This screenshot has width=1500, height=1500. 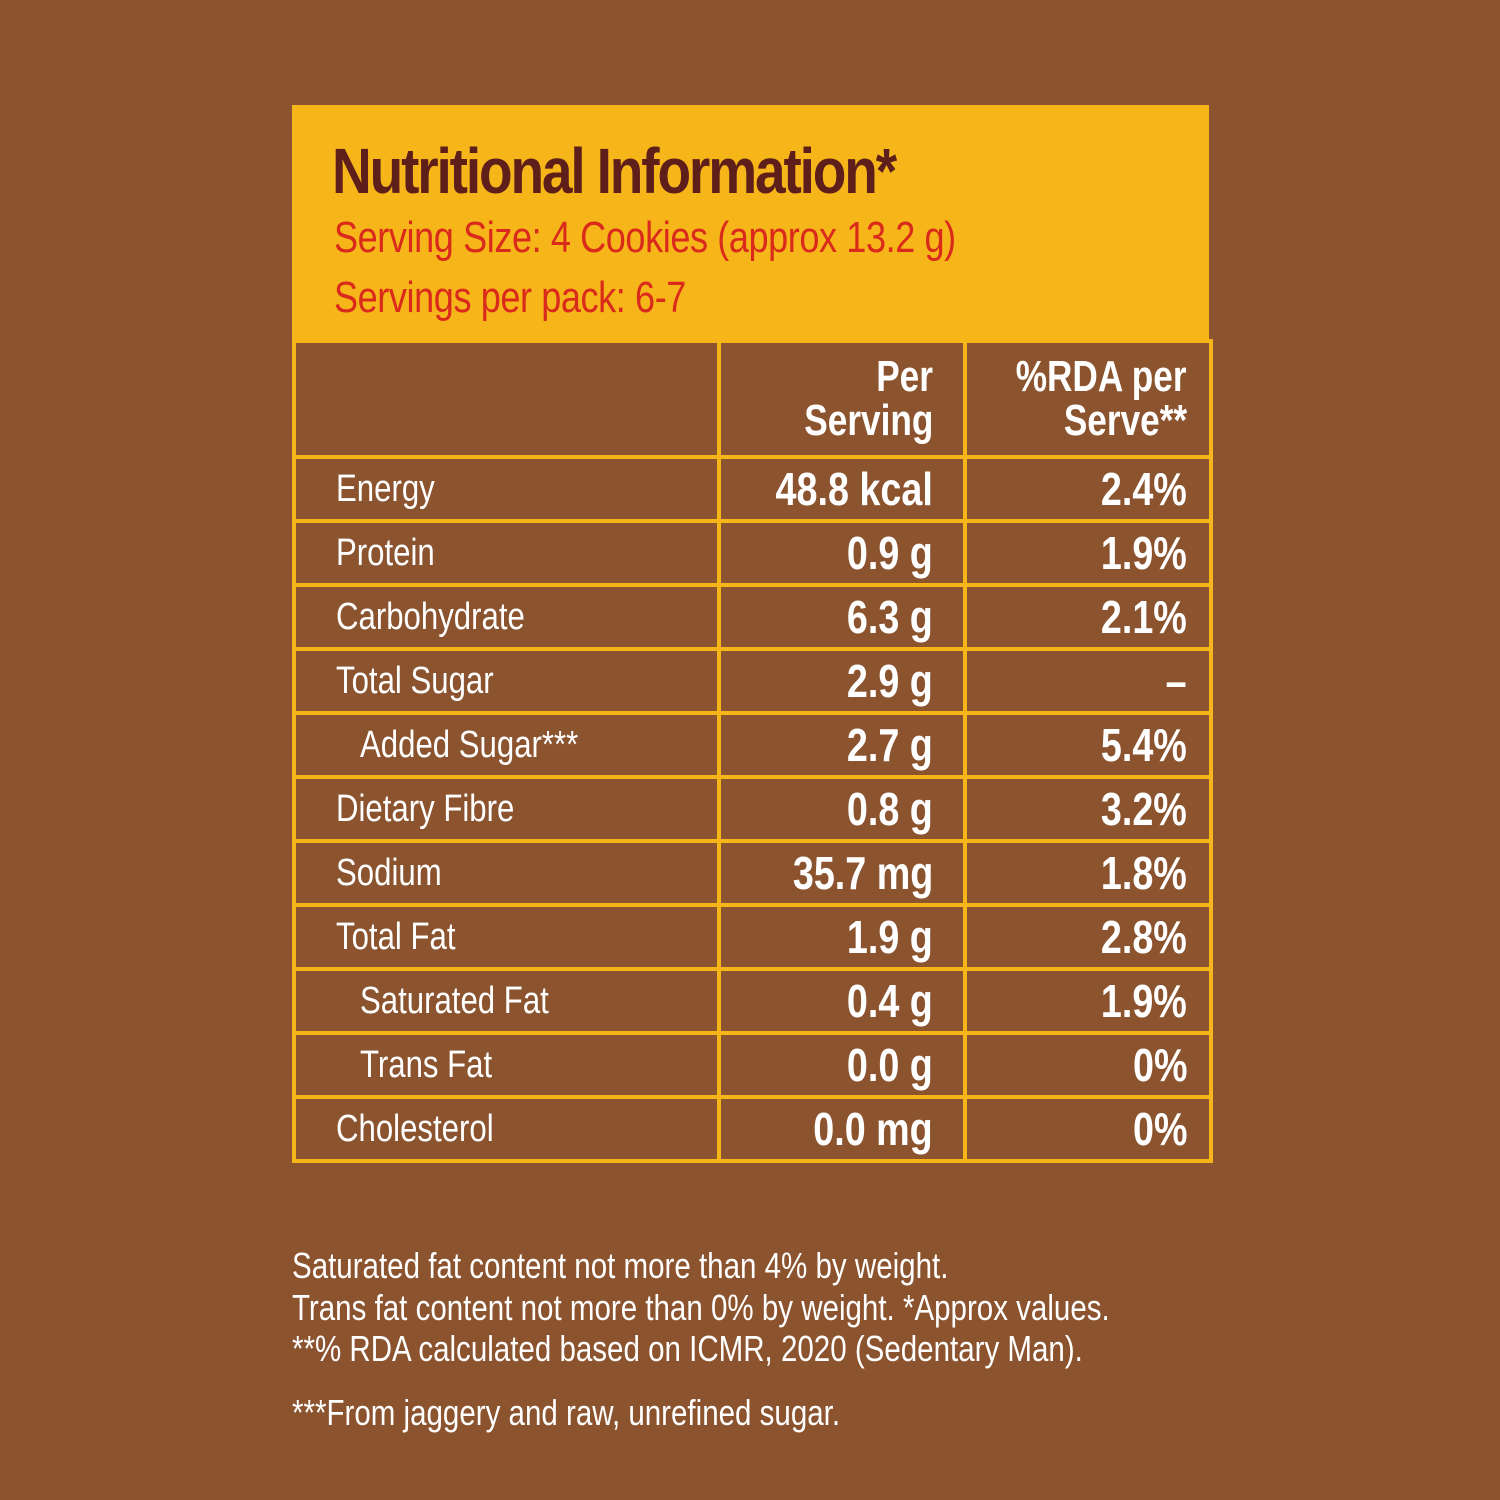 I want to click on per-serving-value: 2.7 g, so click(x=842, y=745).